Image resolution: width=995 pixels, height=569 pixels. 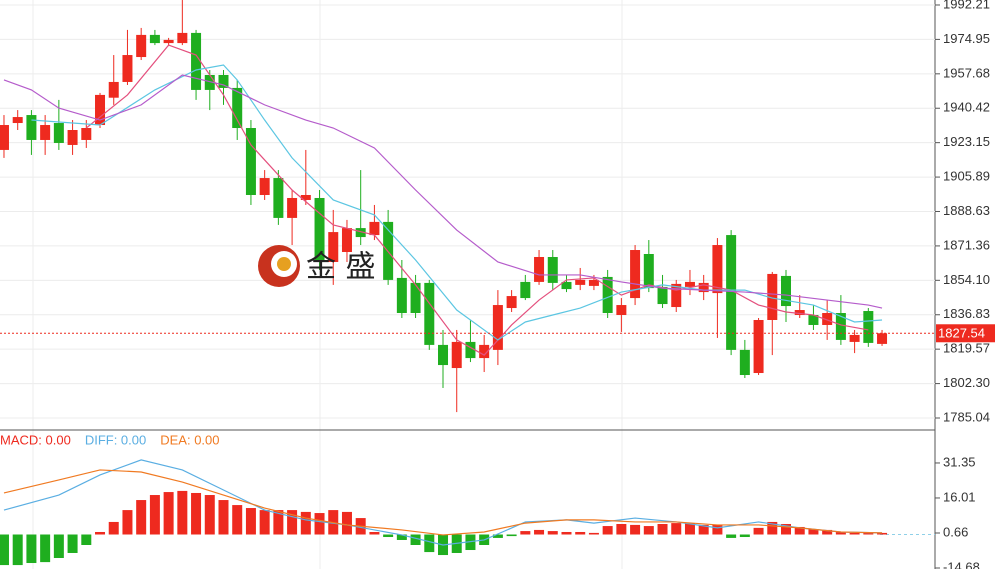 What do you see at coordinates (966, 38) in the screenshot?
I see `y-tick-label: 1974.95` at bounding box center [966, 38].